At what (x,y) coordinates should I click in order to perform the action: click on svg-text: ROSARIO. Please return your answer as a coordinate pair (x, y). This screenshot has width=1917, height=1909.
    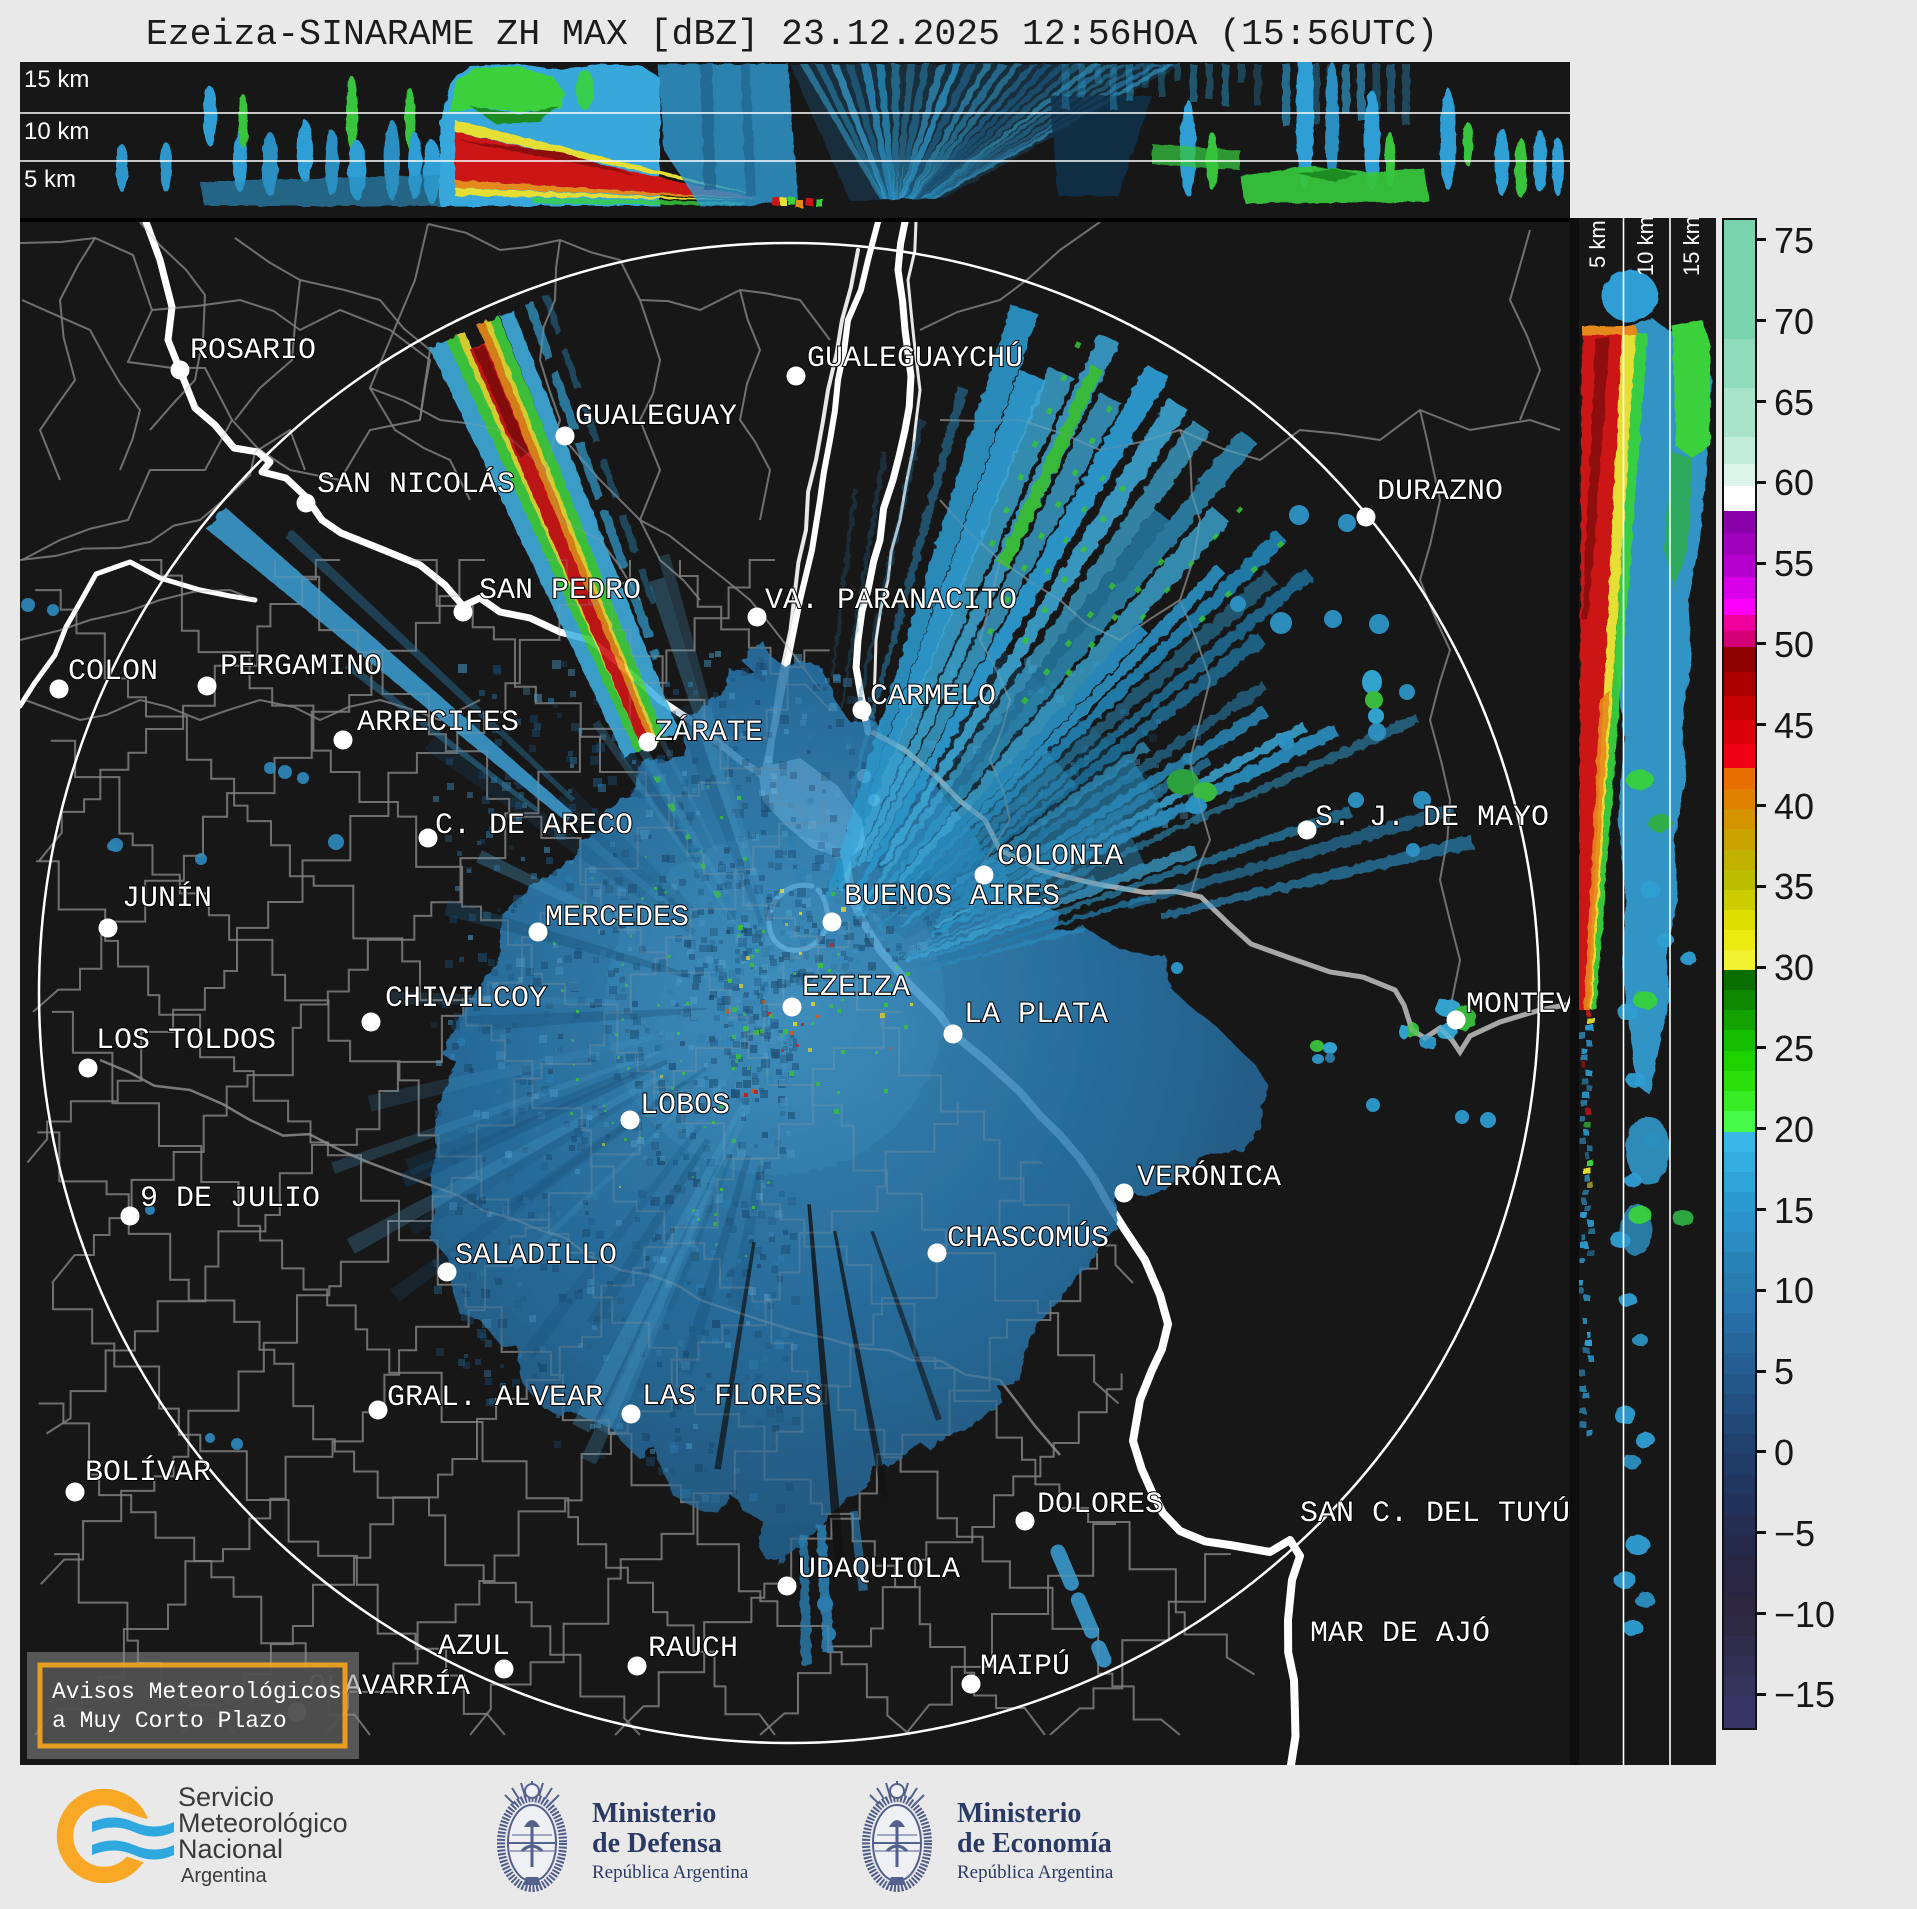
    Looking at the image, I should click on (253, 351).